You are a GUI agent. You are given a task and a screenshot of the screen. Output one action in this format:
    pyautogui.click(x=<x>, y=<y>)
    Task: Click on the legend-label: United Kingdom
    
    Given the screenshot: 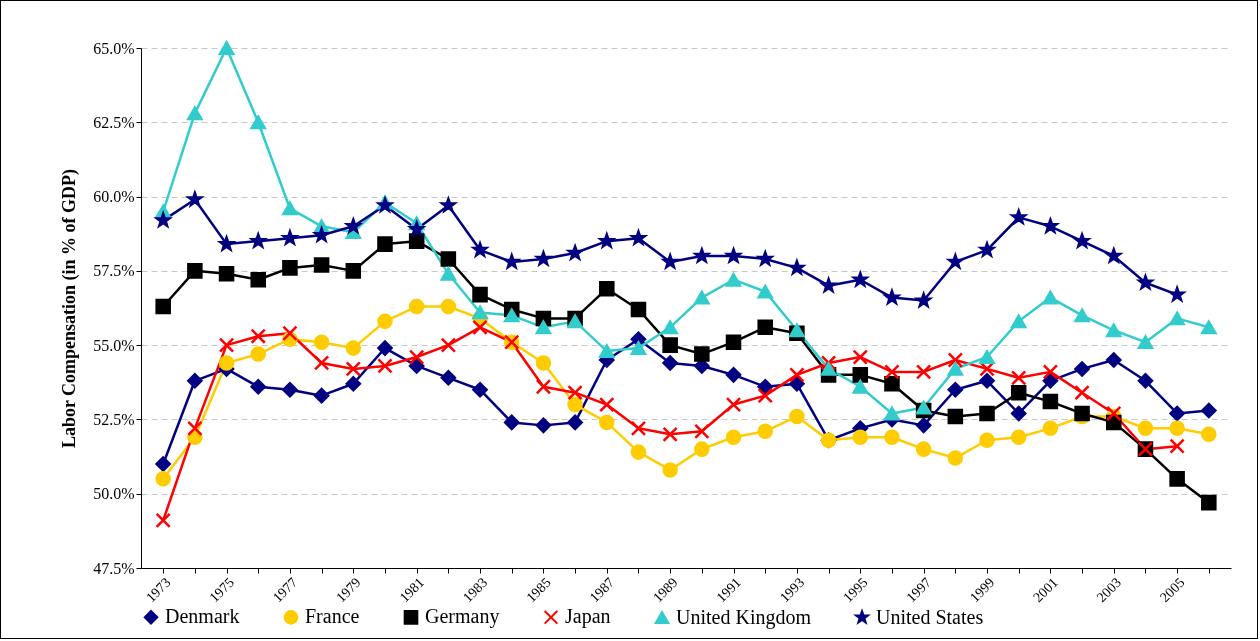 What is the action you would take?
    pyautogui.click(x=744, y=617)
    